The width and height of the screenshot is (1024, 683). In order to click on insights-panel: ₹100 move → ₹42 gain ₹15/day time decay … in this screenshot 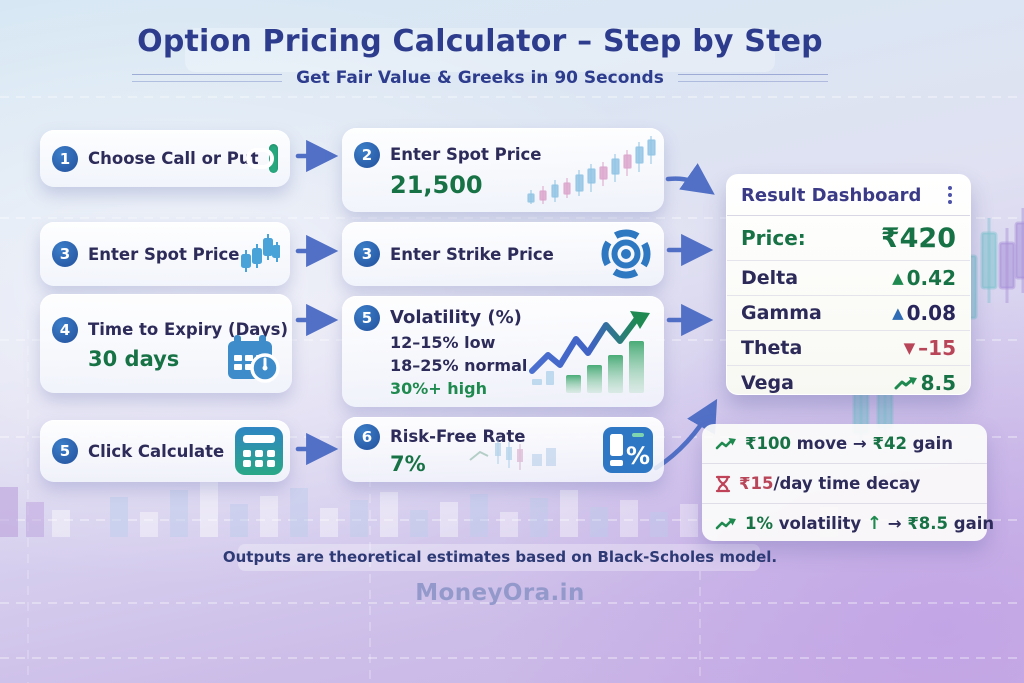, I will do `click(848, 483)`.